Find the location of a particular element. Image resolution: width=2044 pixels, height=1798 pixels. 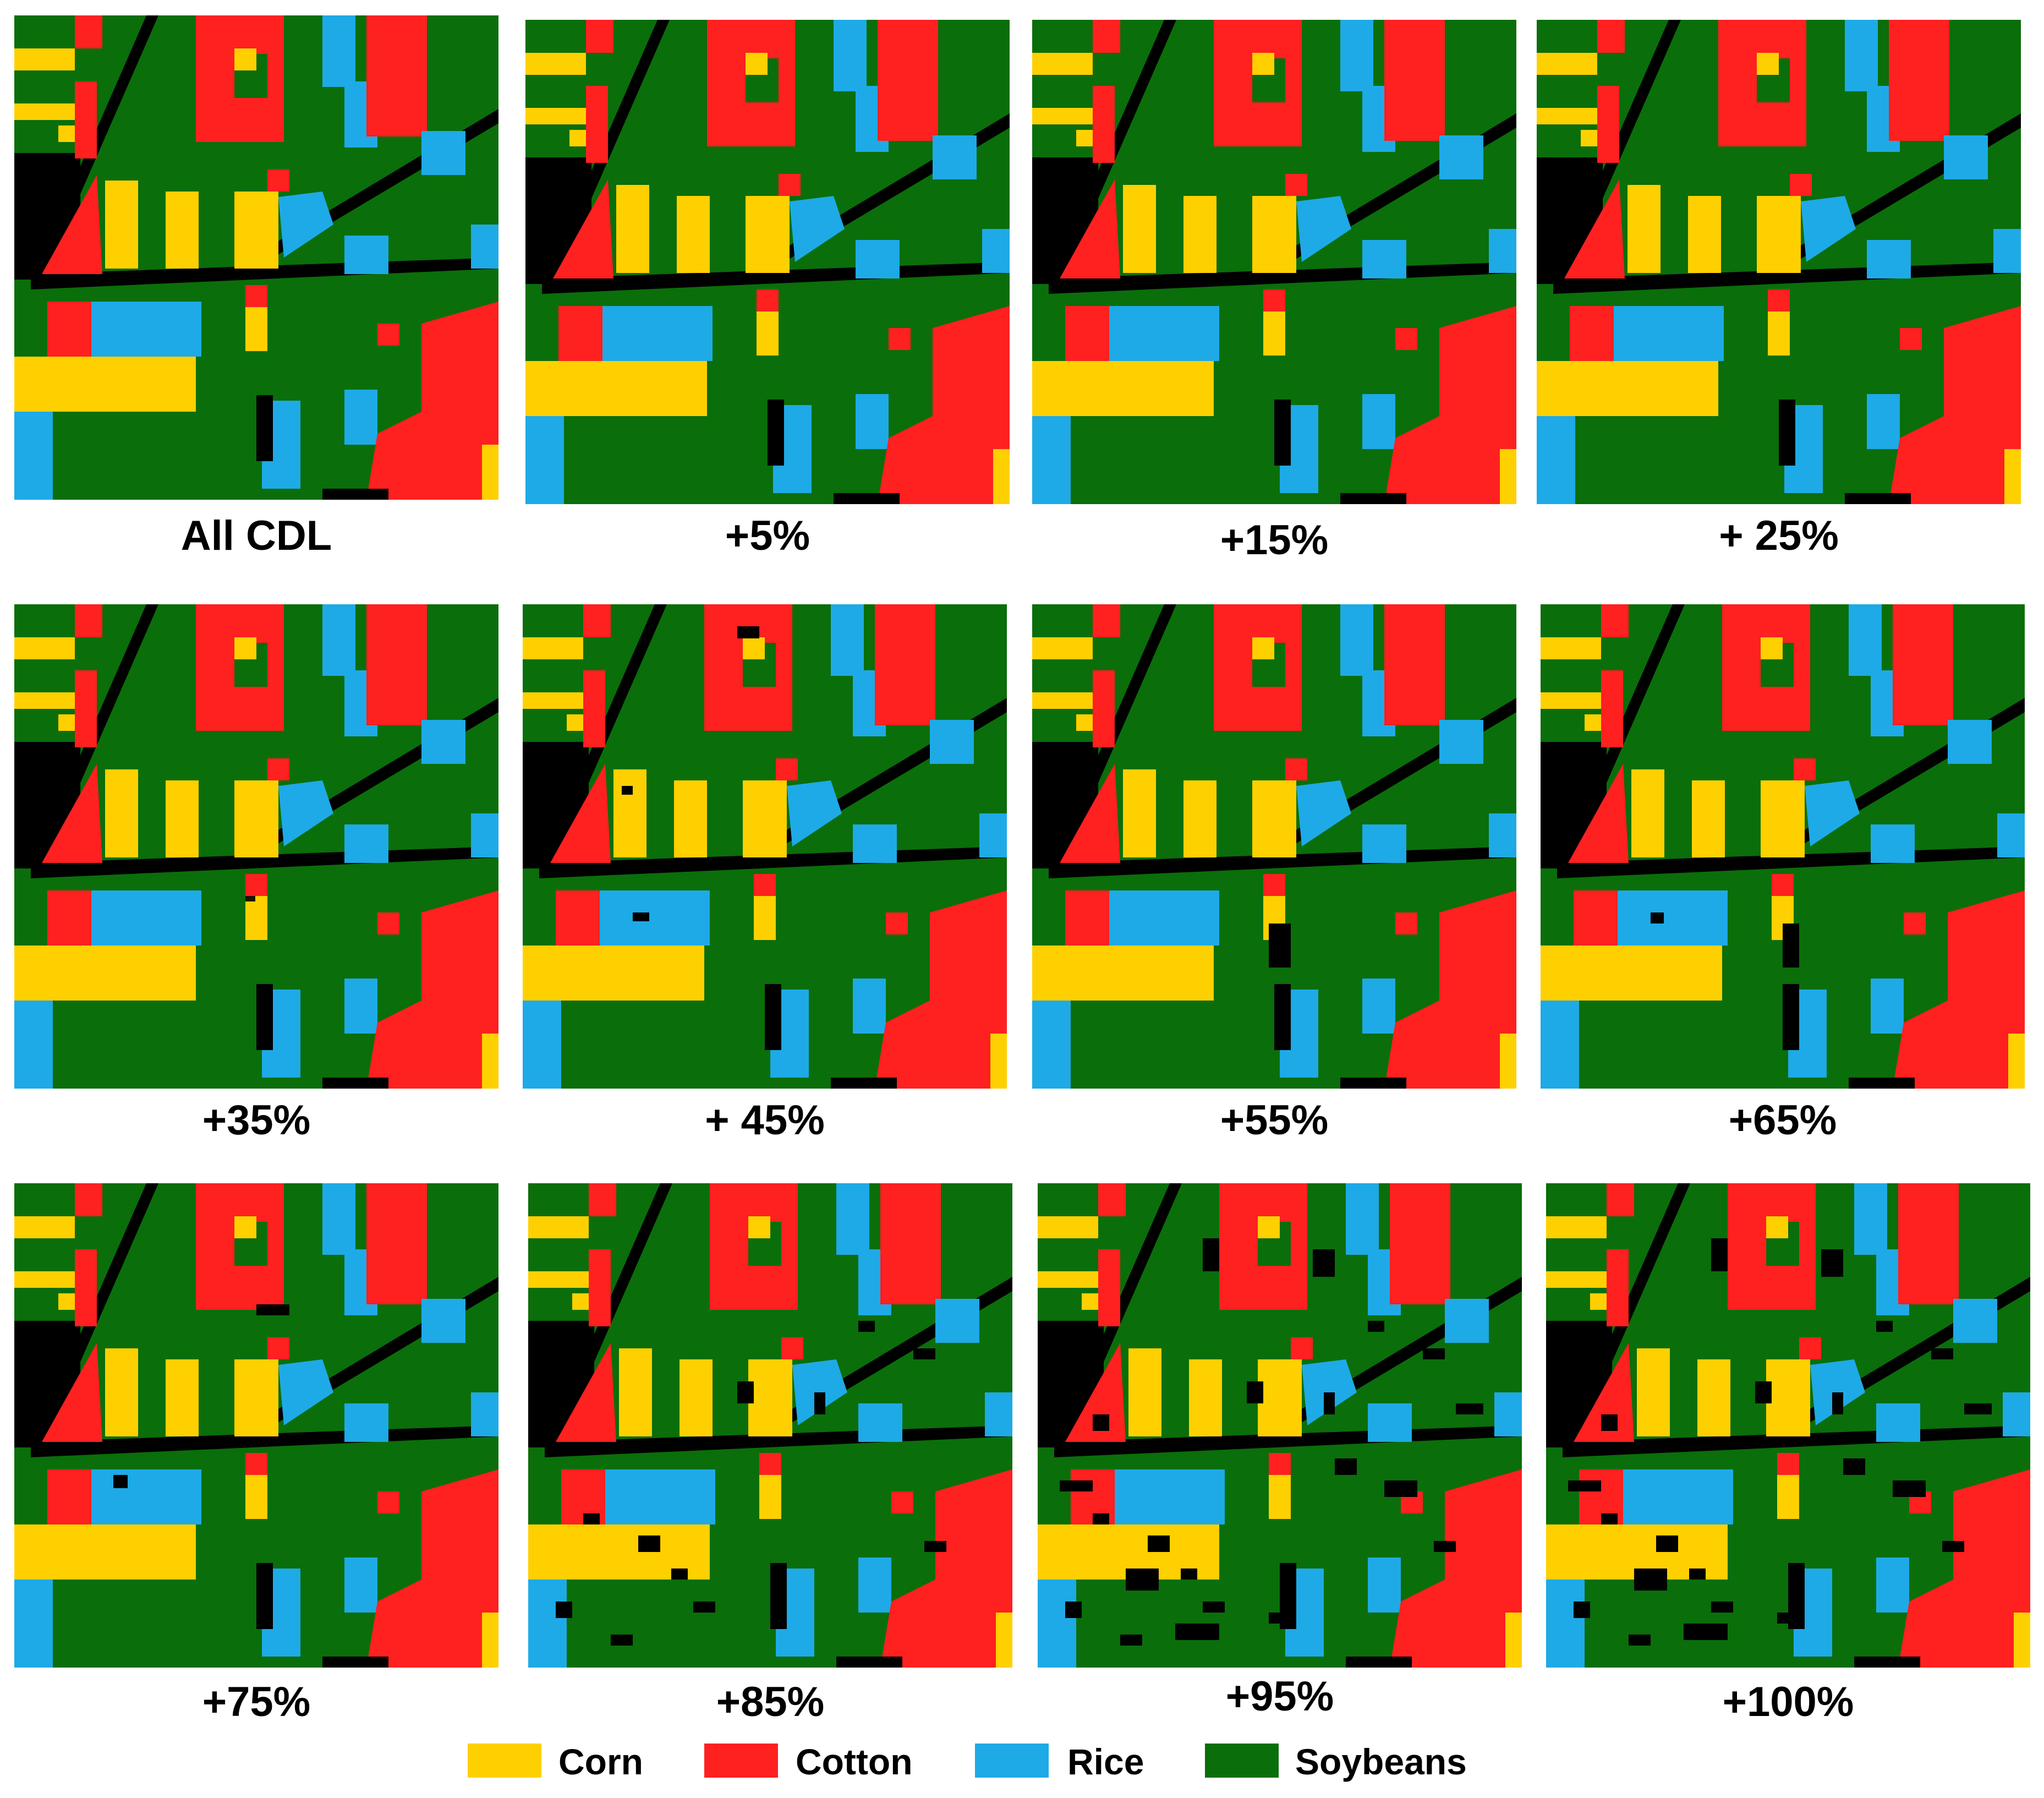

panel-caption: + 45% is located at coordinates (765, 1120).